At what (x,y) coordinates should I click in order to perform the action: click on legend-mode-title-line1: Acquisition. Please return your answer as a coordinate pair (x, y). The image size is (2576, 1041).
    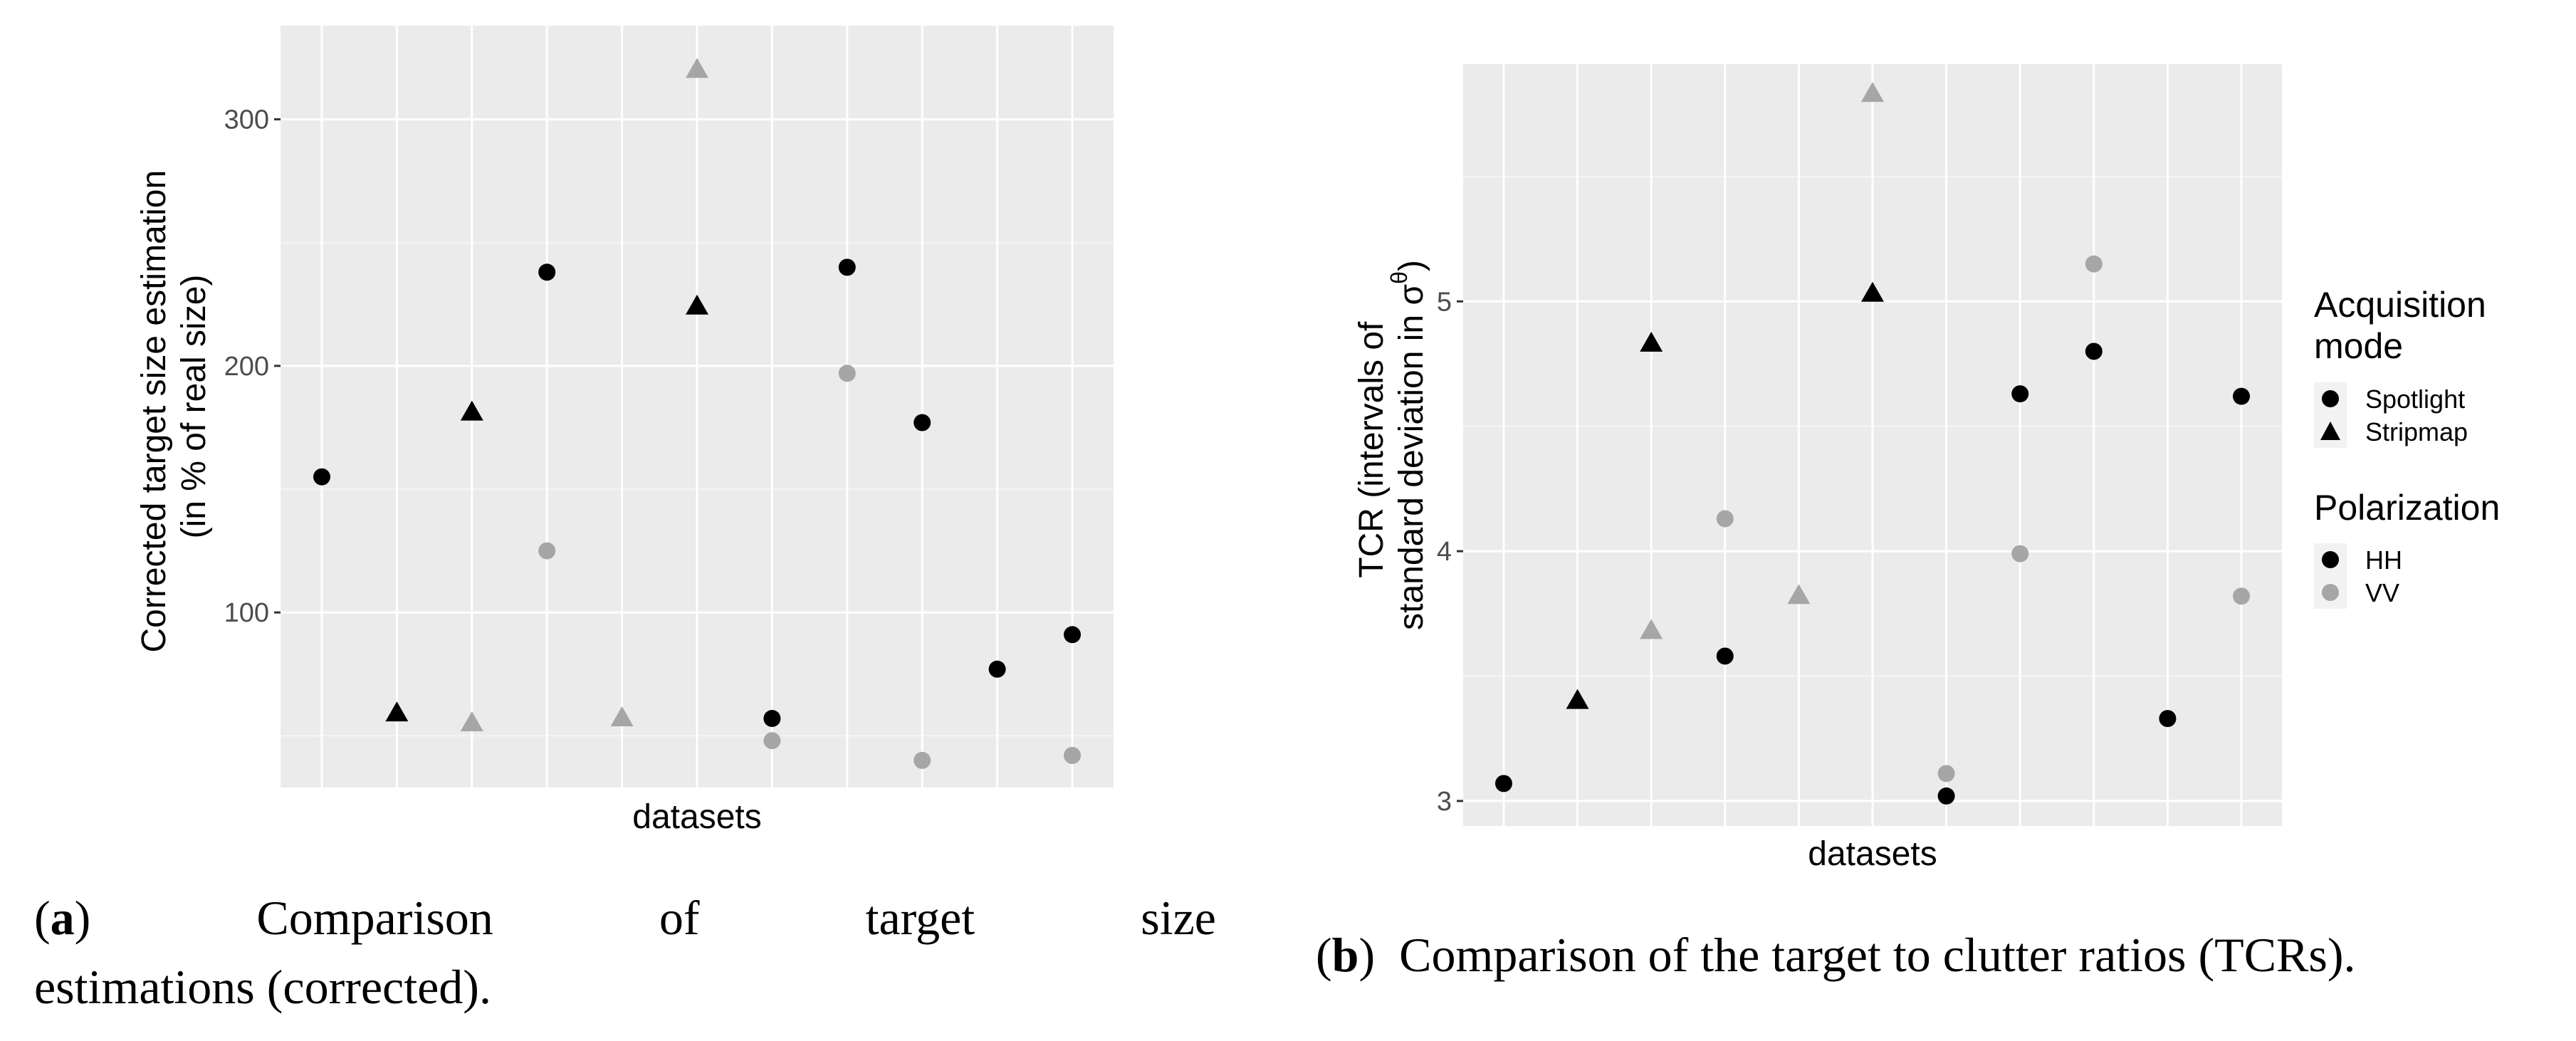
    Looking at the image, I should click on (2400, 305).